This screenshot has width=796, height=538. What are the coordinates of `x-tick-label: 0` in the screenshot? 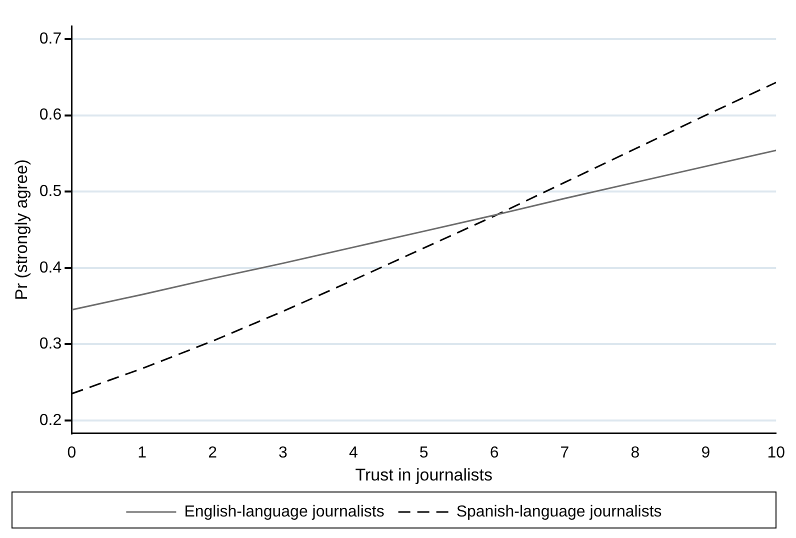 It's located at (71, 453).